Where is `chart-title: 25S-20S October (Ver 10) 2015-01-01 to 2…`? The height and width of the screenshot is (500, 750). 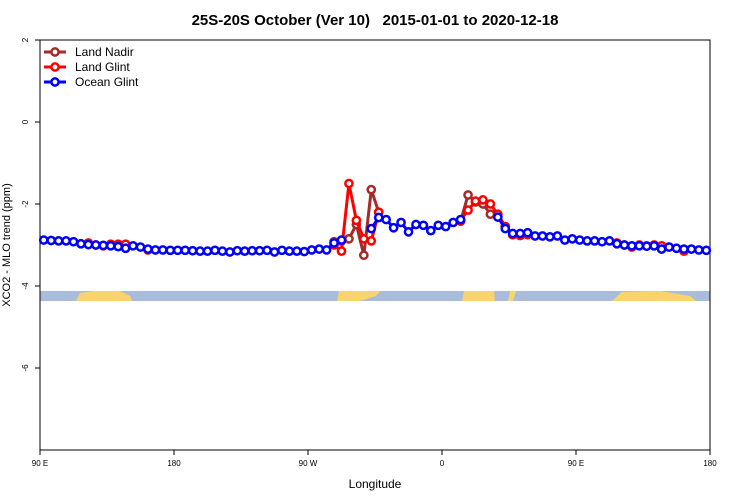 chart-title: 25S-20S October (Ver 10) 2015-01-01 to 2… is located at coordinates (375, 20).